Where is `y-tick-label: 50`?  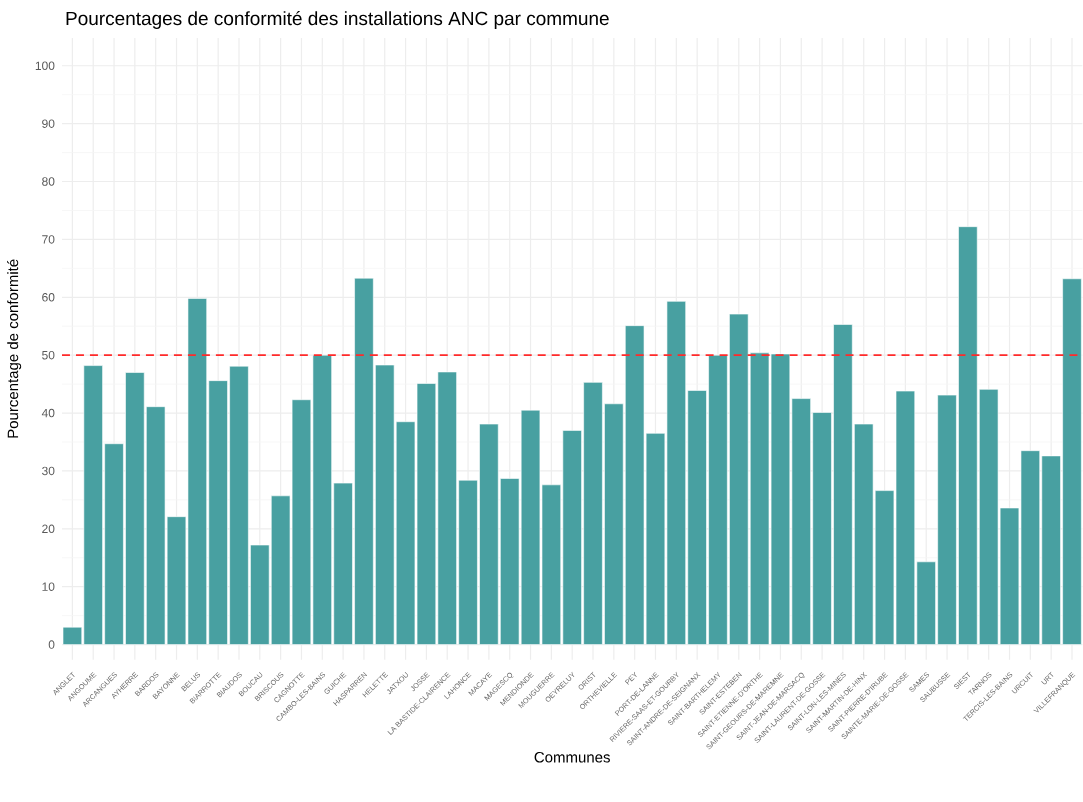 y-tick-label: 50 is located at coordinates (48, 355).